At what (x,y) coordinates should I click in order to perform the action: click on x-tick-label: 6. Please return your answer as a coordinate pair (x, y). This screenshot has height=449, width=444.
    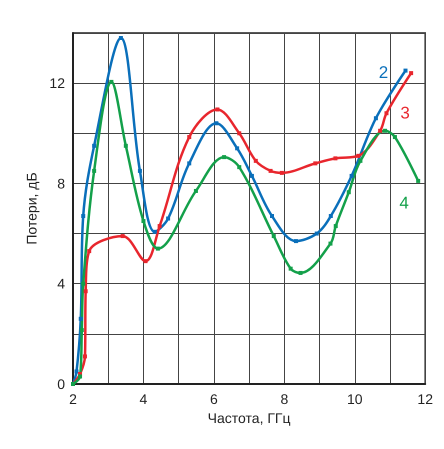
    Looking at the image, I should click on (214, 399).